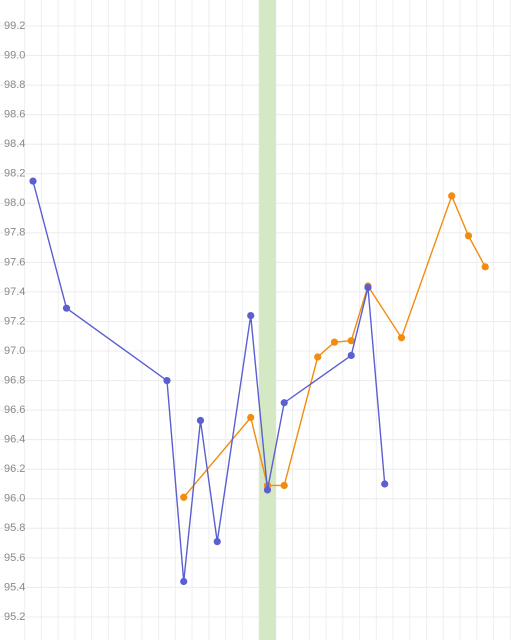  I want to click on y-tick-label: 95.6, so click(14, 558).